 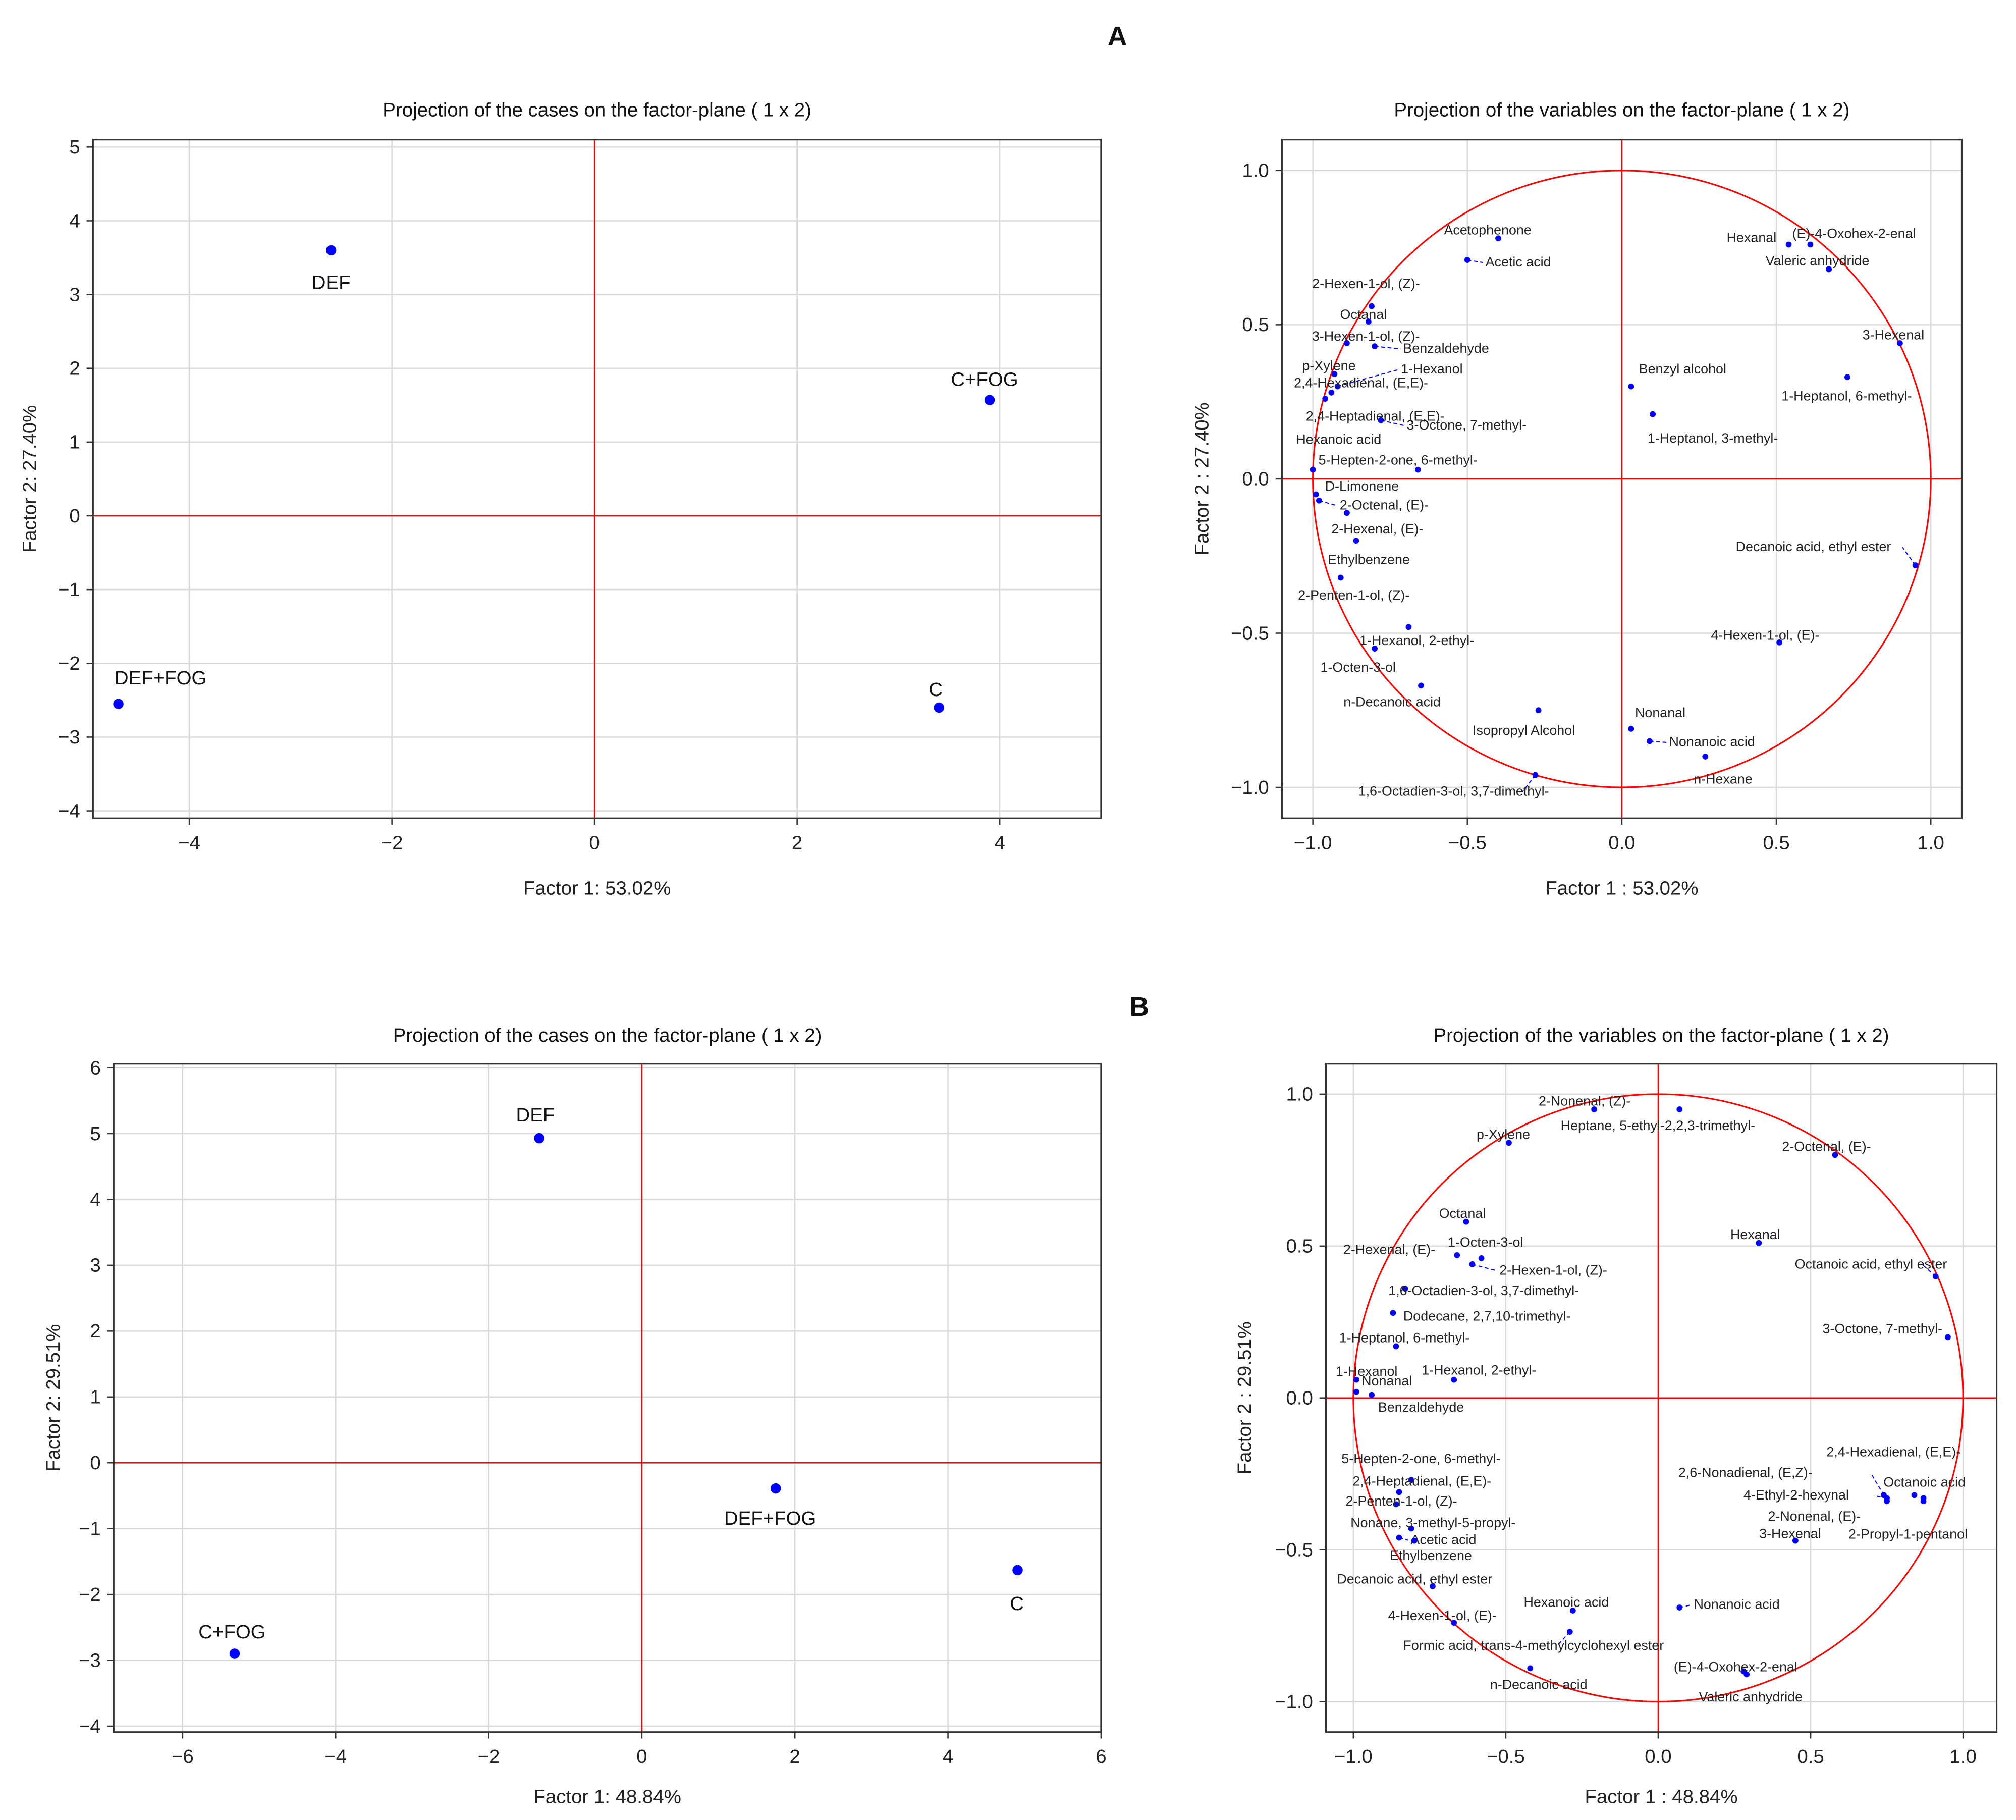 What do you see at coordinates (489, 1757) in the screenshot?
I see `x-tick-label: −2` at bounding box center [489, 1757].